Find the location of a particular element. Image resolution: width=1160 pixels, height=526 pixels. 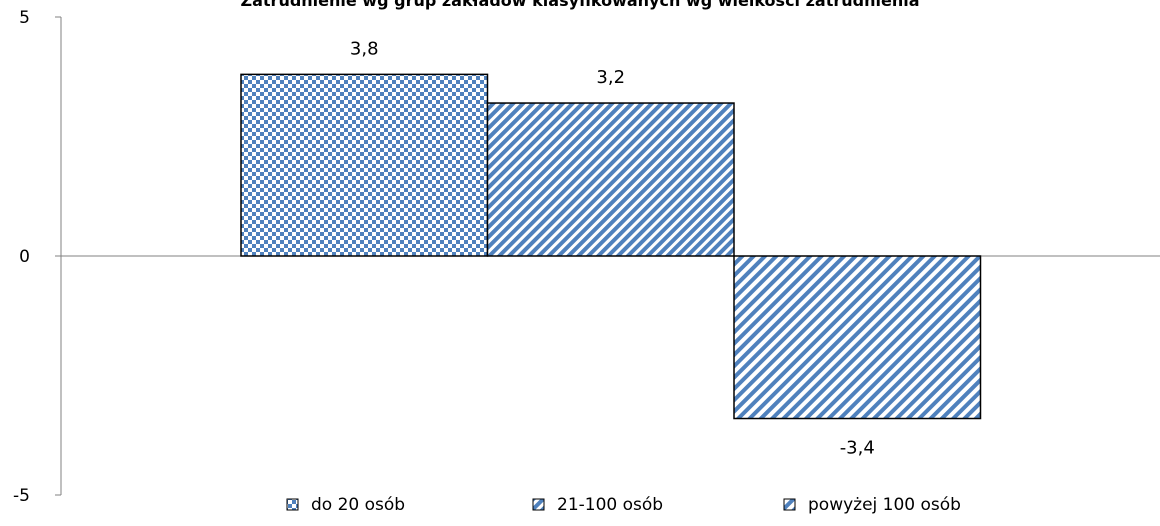

legend-label-3: powyżej 100 osób is located at coordinates (884, 505).